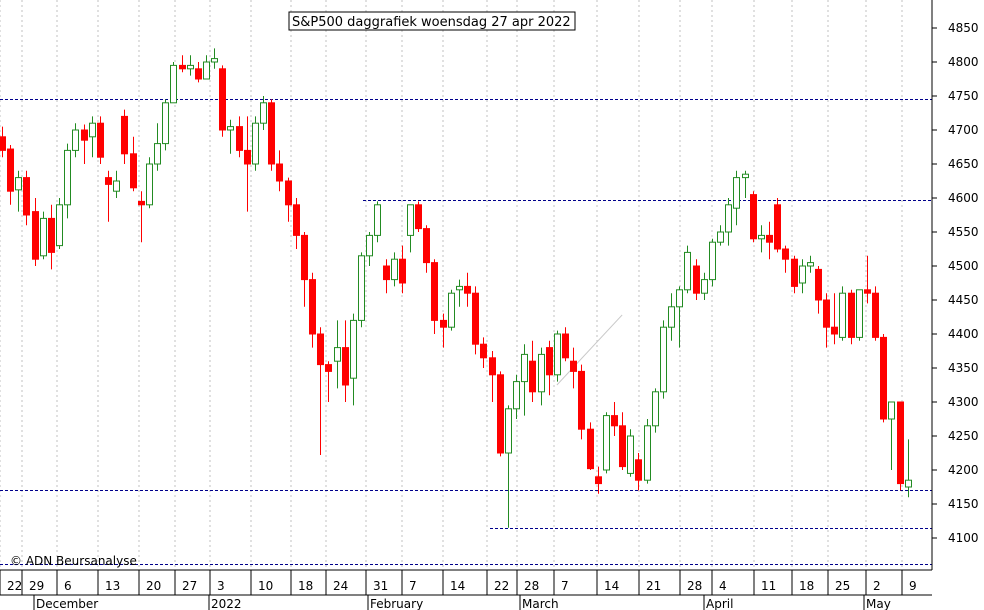 The image size is (984, 610). I want to click on x-month-label: February, so click(396, 603).